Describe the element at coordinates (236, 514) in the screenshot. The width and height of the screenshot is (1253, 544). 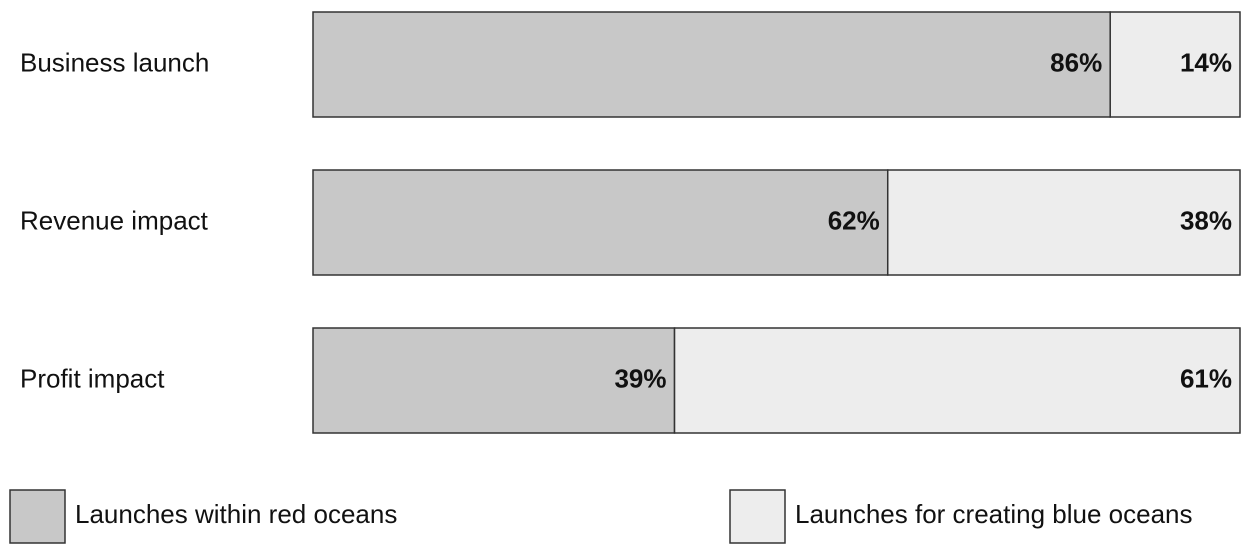
I see `legend-label: Launches within red oceans` at that location.